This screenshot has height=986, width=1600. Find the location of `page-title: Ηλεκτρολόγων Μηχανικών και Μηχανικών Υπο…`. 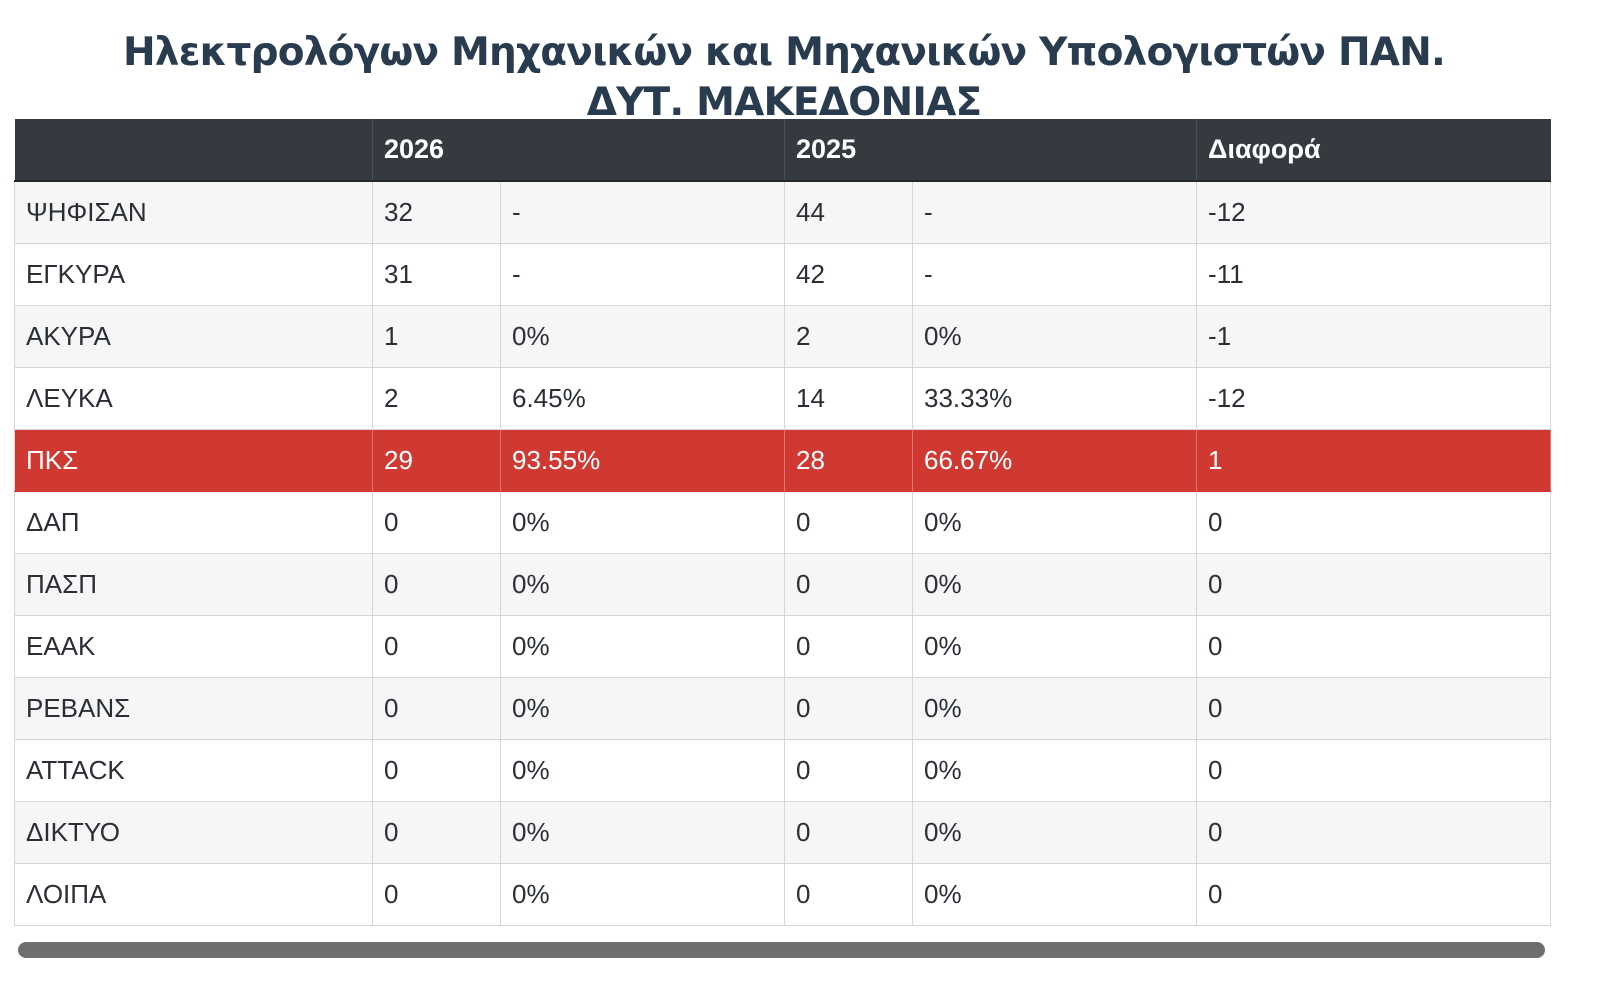

page-title: Ηλεκτρολόγων Μηχανικών και Μηχανικών Υπο… is located at coordinates (784, 78).